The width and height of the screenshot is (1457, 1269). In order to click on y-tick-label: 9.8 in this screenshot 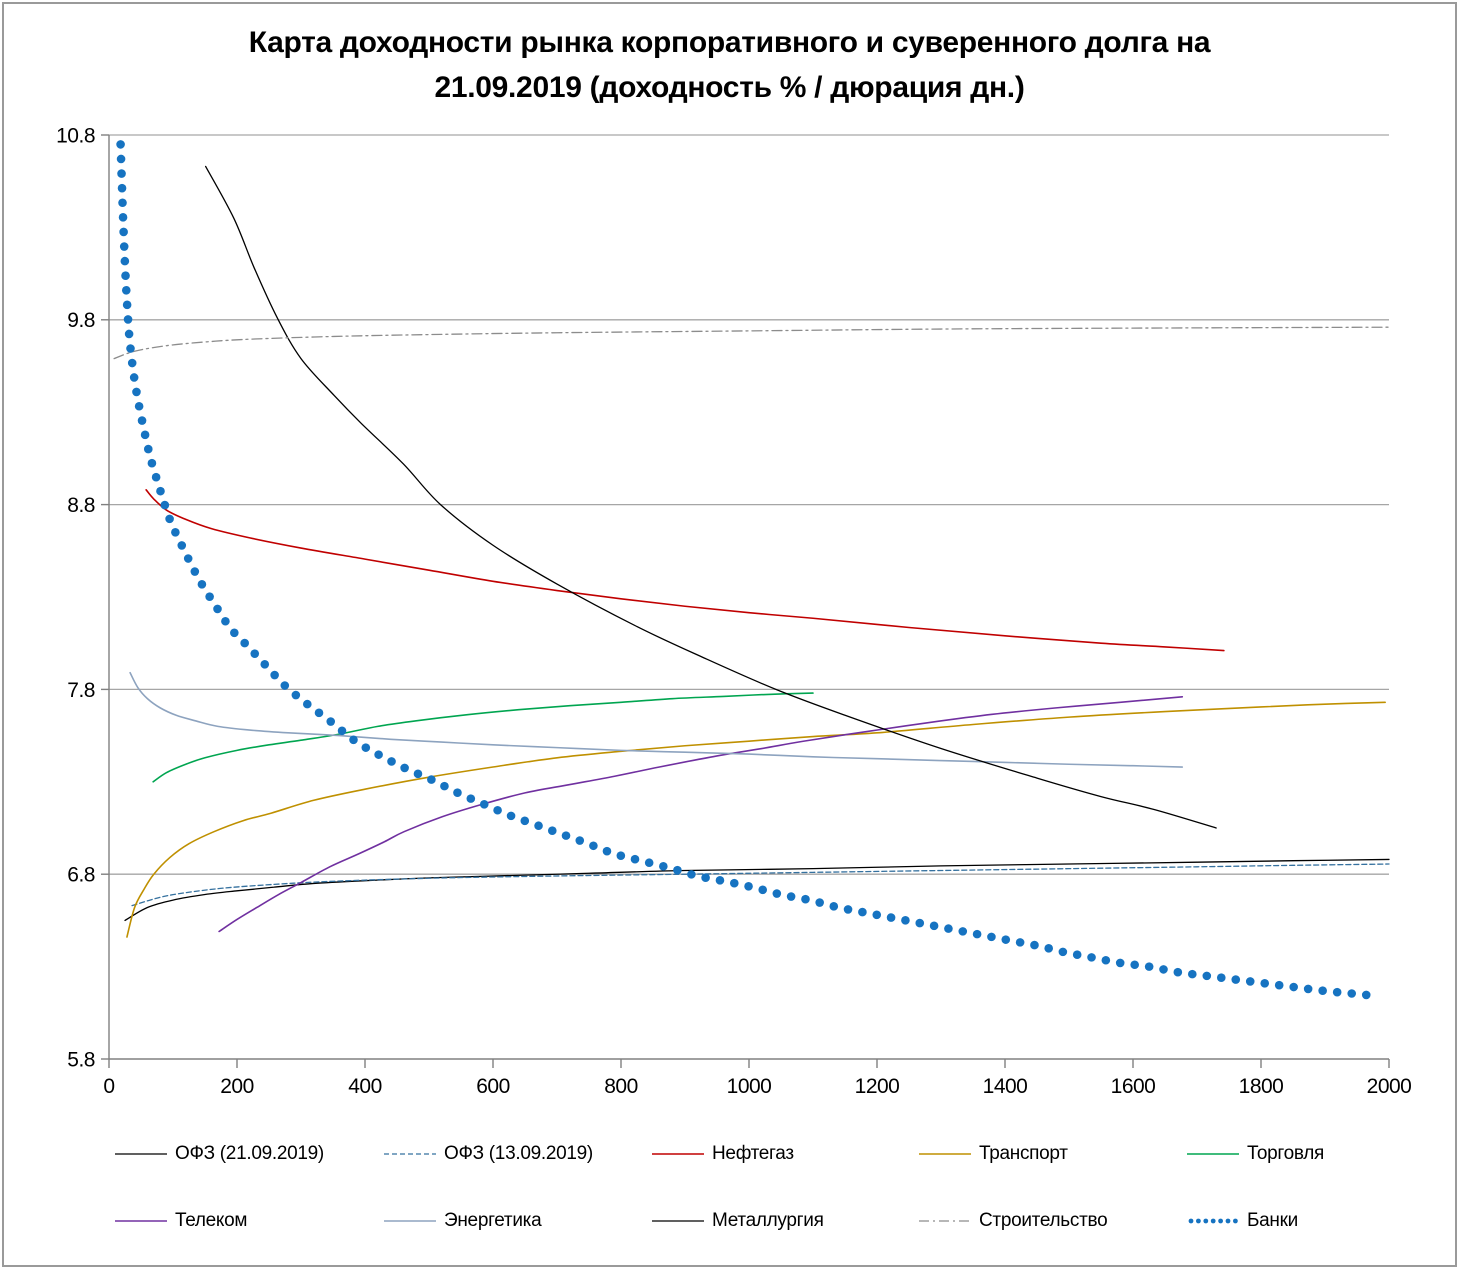, I will do `click(81, 320)`.